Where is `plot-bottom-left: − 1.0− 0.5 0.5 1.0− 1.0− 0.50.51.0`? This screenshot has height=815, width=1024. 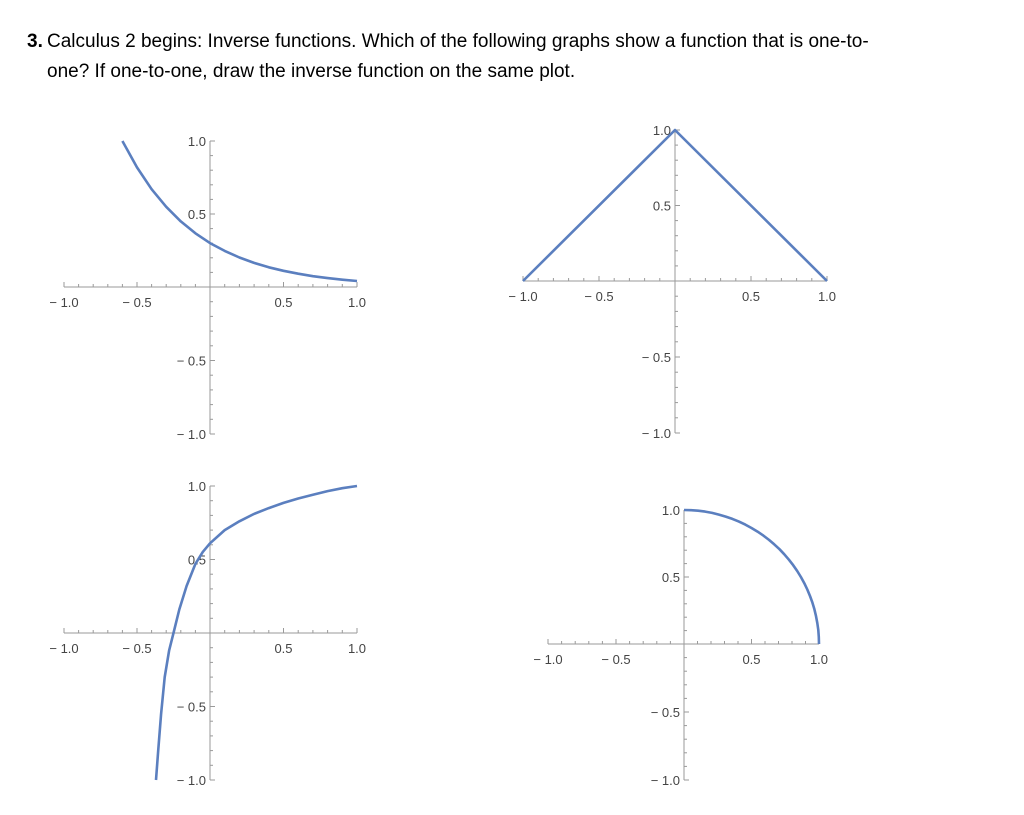 plot-bottom-left: − 1.0− 0.5 0.5 1.0− 1.0− 0.50.51.0 is located at coordinates (207, 633).